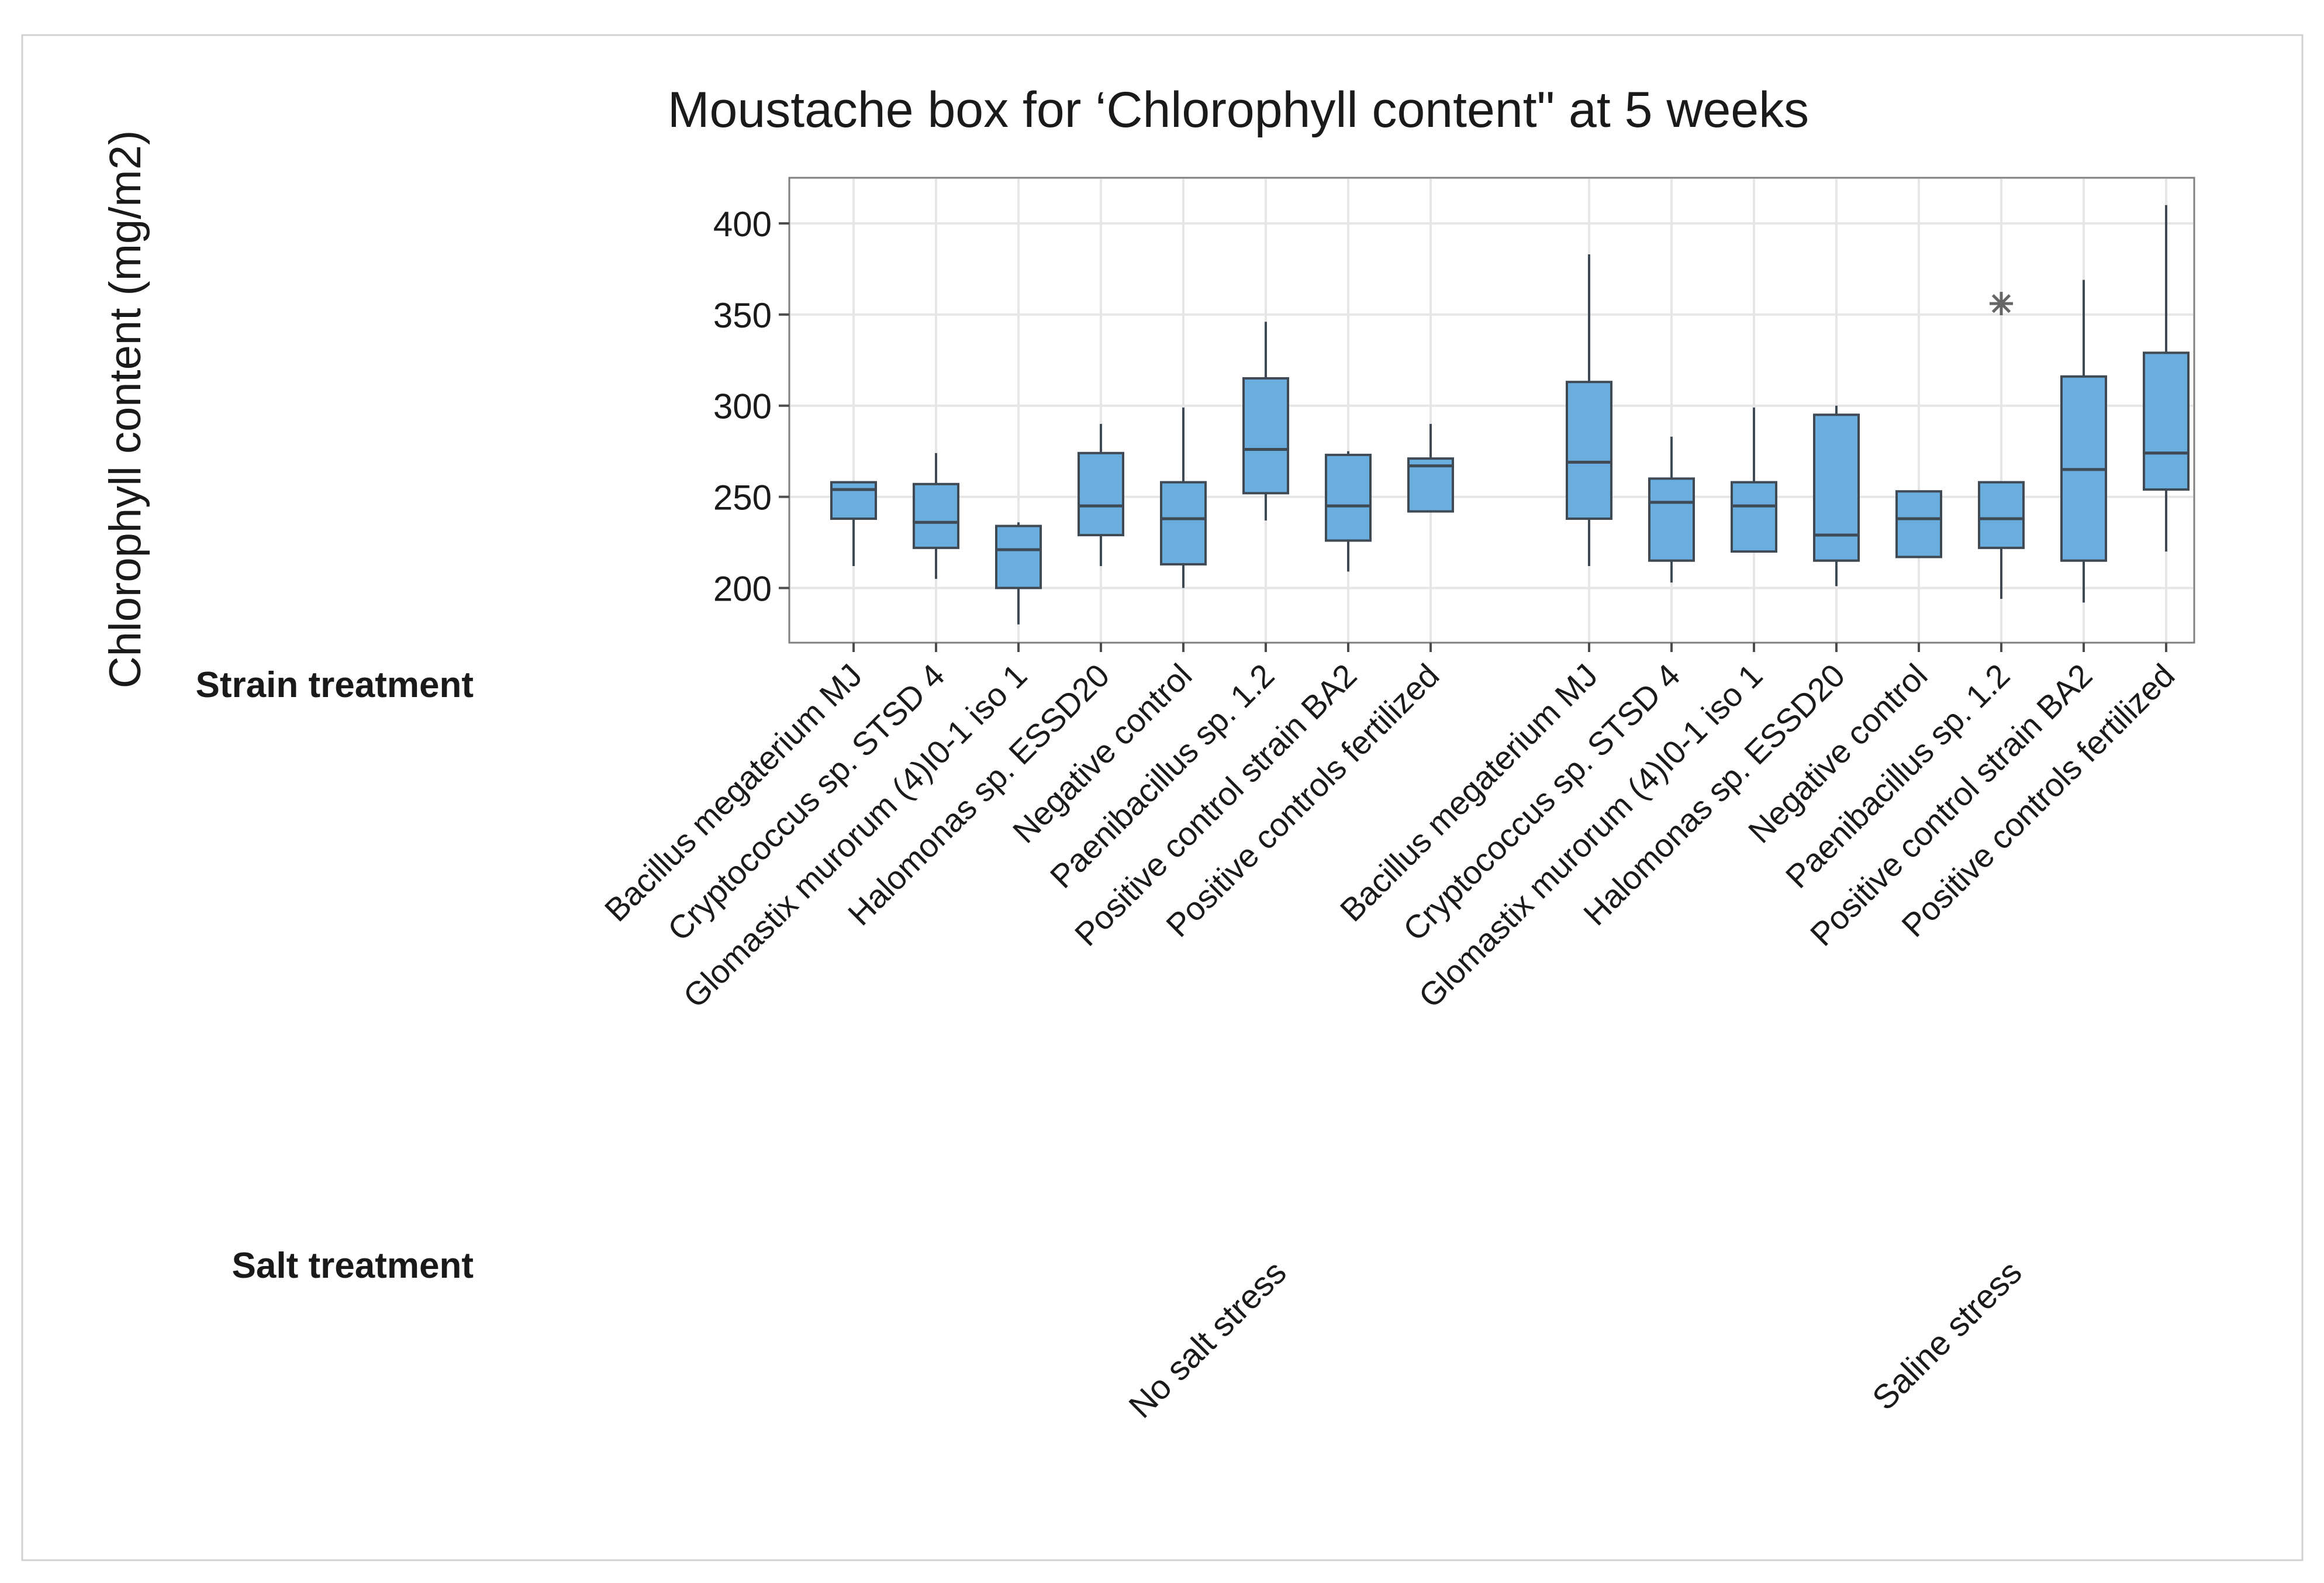 This screenshot has height=1583, width=2324. I want to click on strain-treatment-label: Strain treatment, so click(335, 685).